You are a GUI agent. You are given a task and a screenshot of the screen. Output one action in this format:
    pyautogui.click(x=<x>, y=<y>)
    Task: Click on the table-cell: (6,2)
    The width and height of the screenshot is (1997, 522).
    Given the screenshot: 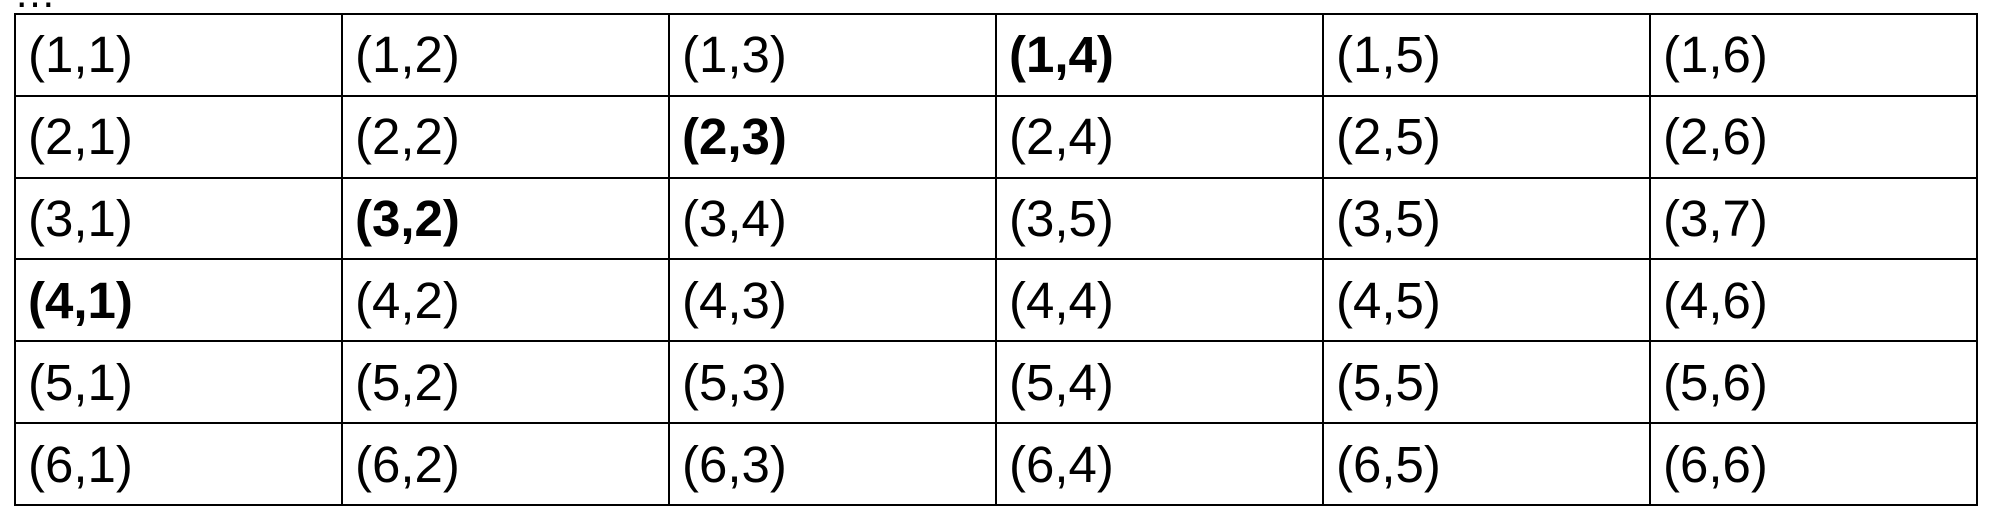 What is the action you would take?
    pyautogui.click(x=505, y=464)
    